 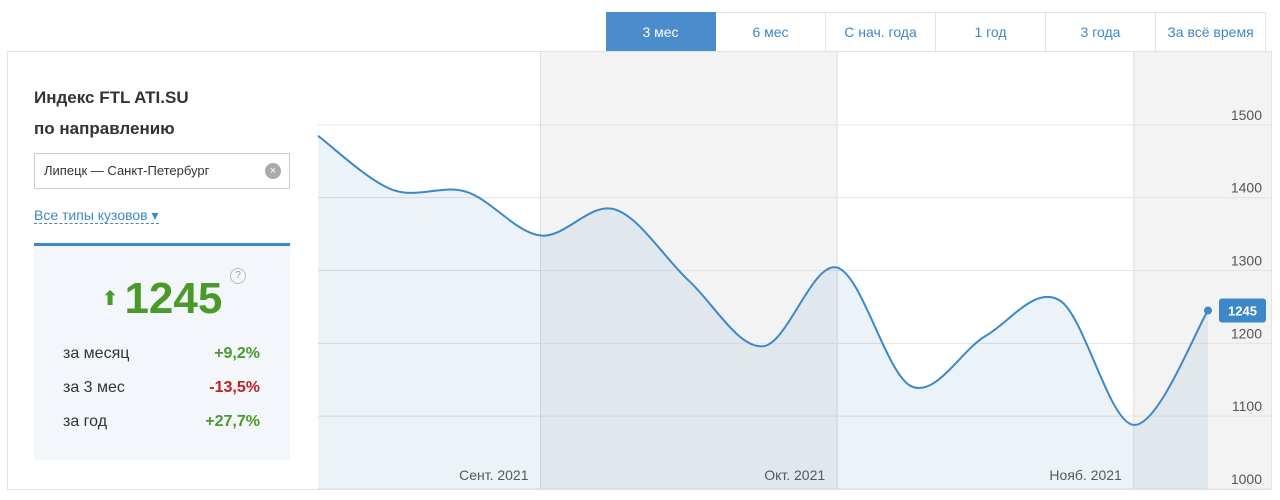 I want to click on clear-button: ×, so click(x=273, y=171).